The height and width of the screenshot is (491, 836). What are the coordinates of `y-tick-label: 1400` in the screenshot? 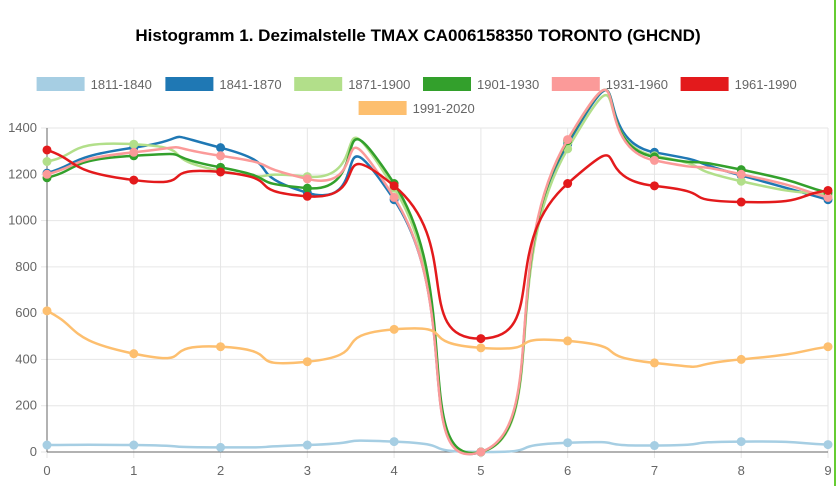 It's located at (22, 127).